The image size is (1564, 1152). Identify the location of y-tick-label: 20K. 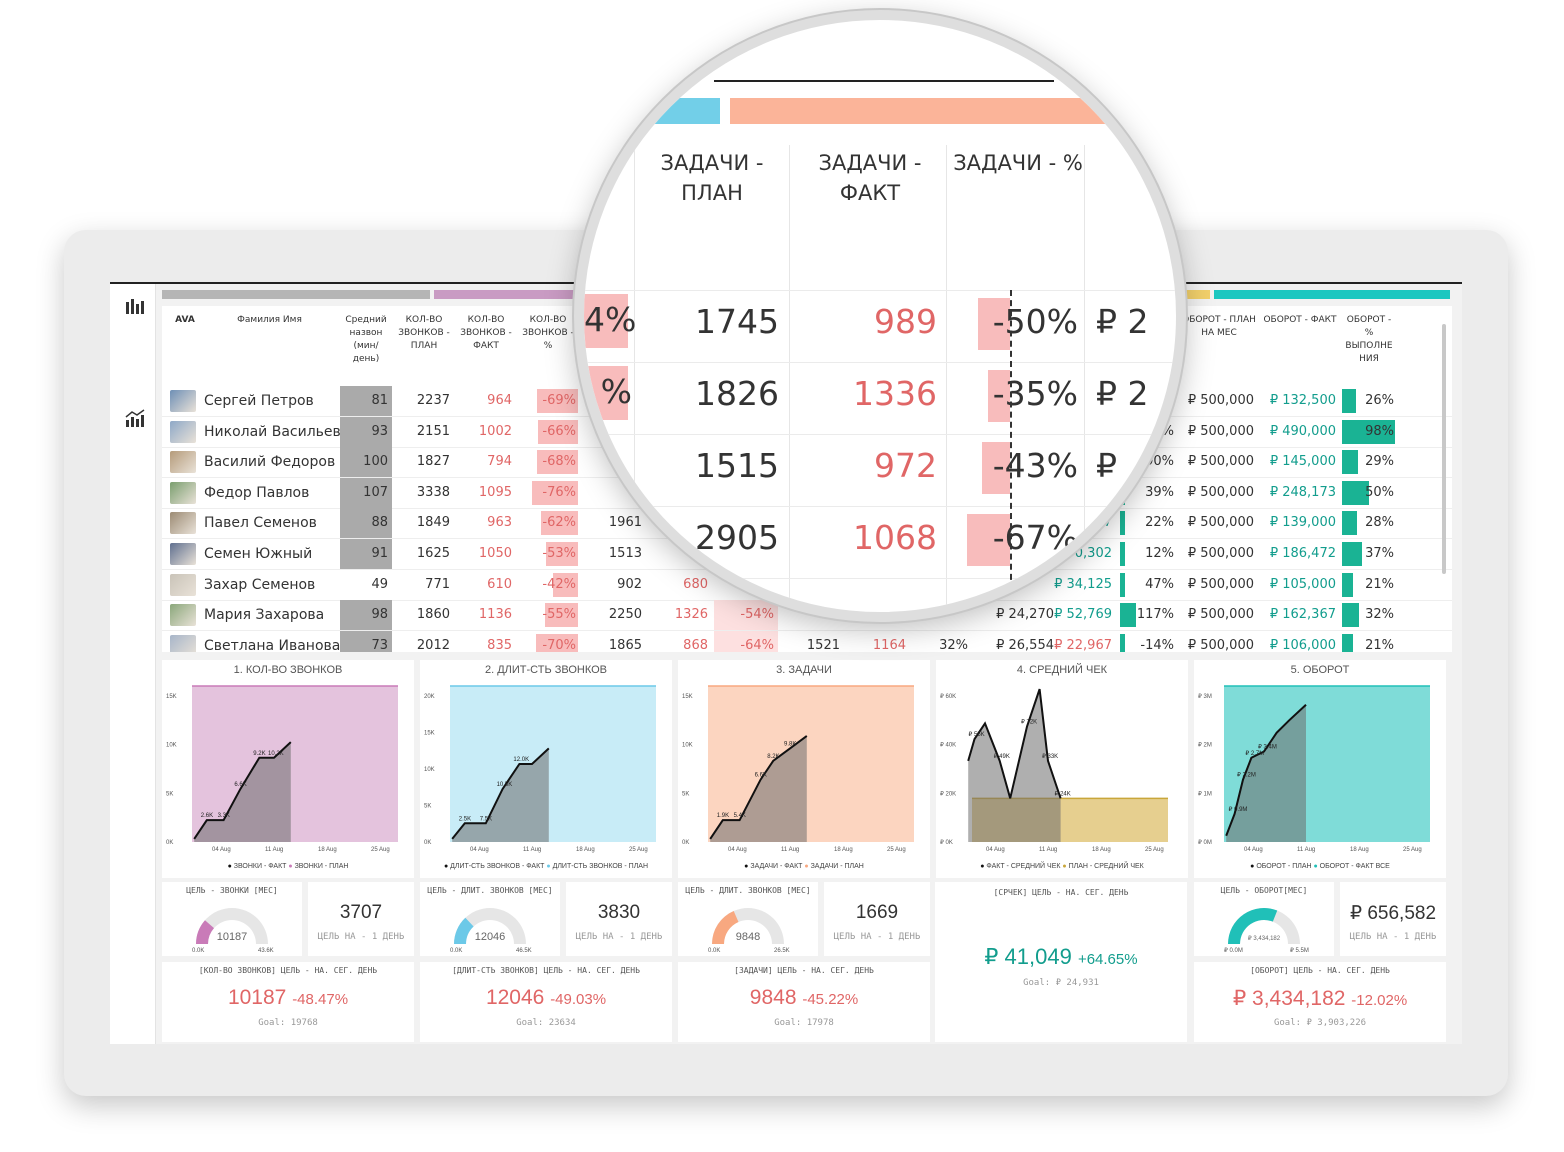
(429, 697).